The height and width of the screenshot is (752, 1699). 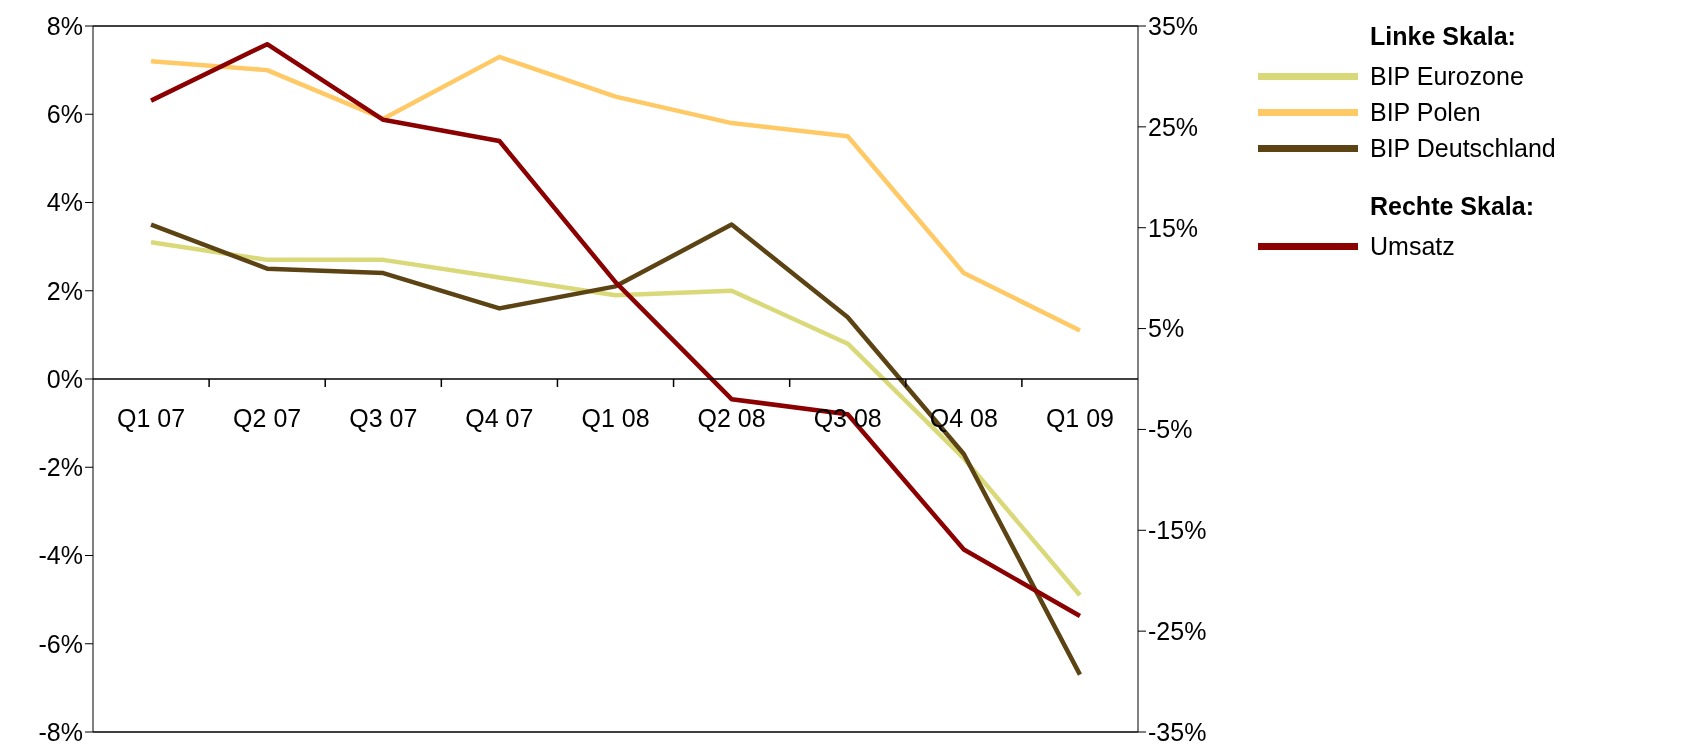 What do you see at coordinates (64, 290) in the screenshot?
I see `y-tick-label: 2%` at bounding box center [64, 290].